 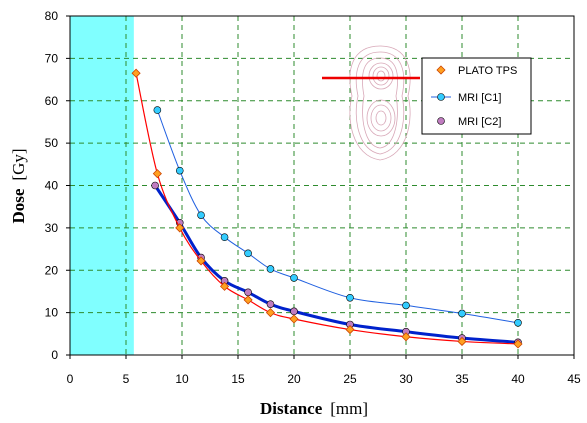 What do you see at coordinates (126, 379) in the screenshot?
I see `x-tick-label: 5` at bounding box center [126, 379].